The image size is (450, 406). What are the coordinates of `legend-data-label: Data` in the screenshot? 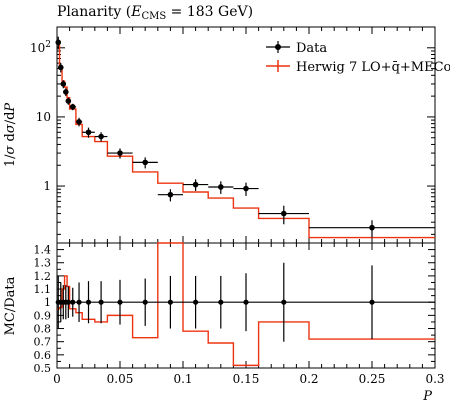 It's located at (311, 48).